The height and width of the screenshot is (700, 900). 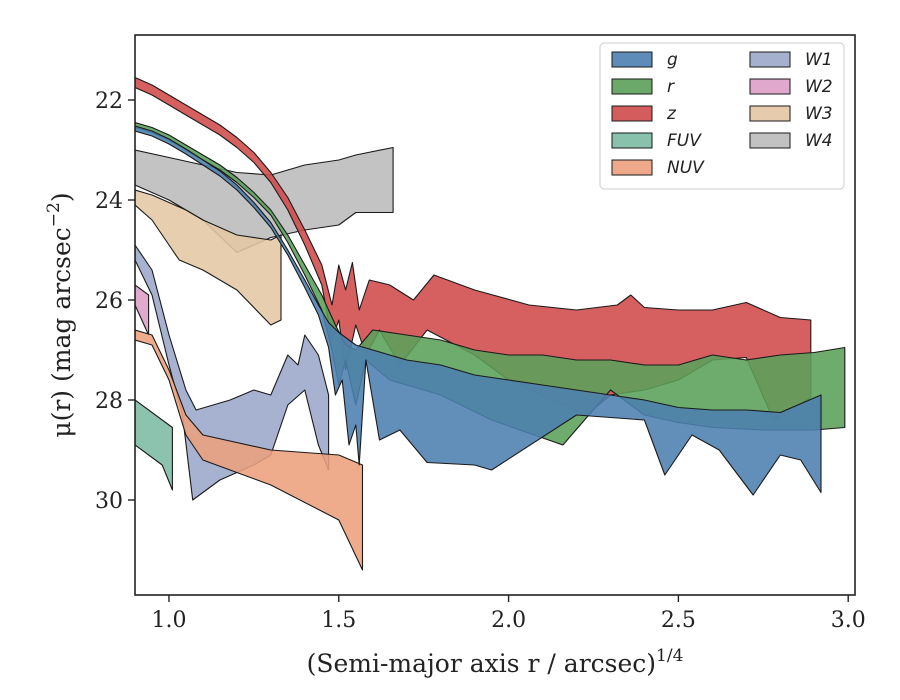 I want to click on legend-swatch-g, so click(x=632, y=59).